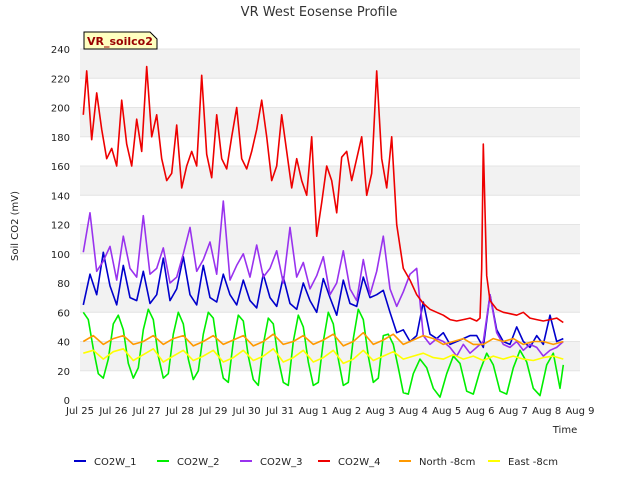 The width and height of the screenshot is (640, 480). Describe the element at coordinates (115, 462) in the screenshot. I see `legend-label: CO2W_1` at that location.